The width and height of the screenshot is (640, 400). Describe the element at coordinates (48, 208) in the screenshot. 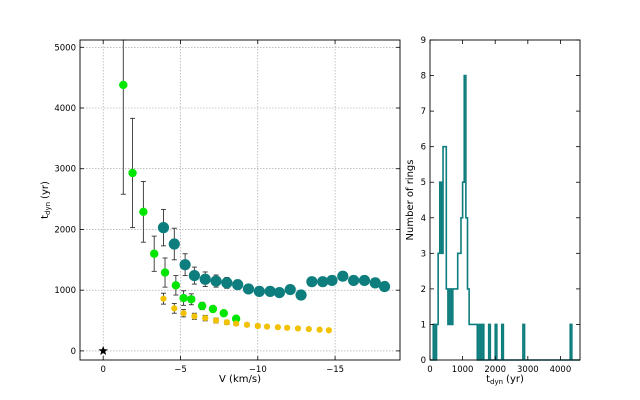

I see `scatter-y-label-sub: dyn` at that location.